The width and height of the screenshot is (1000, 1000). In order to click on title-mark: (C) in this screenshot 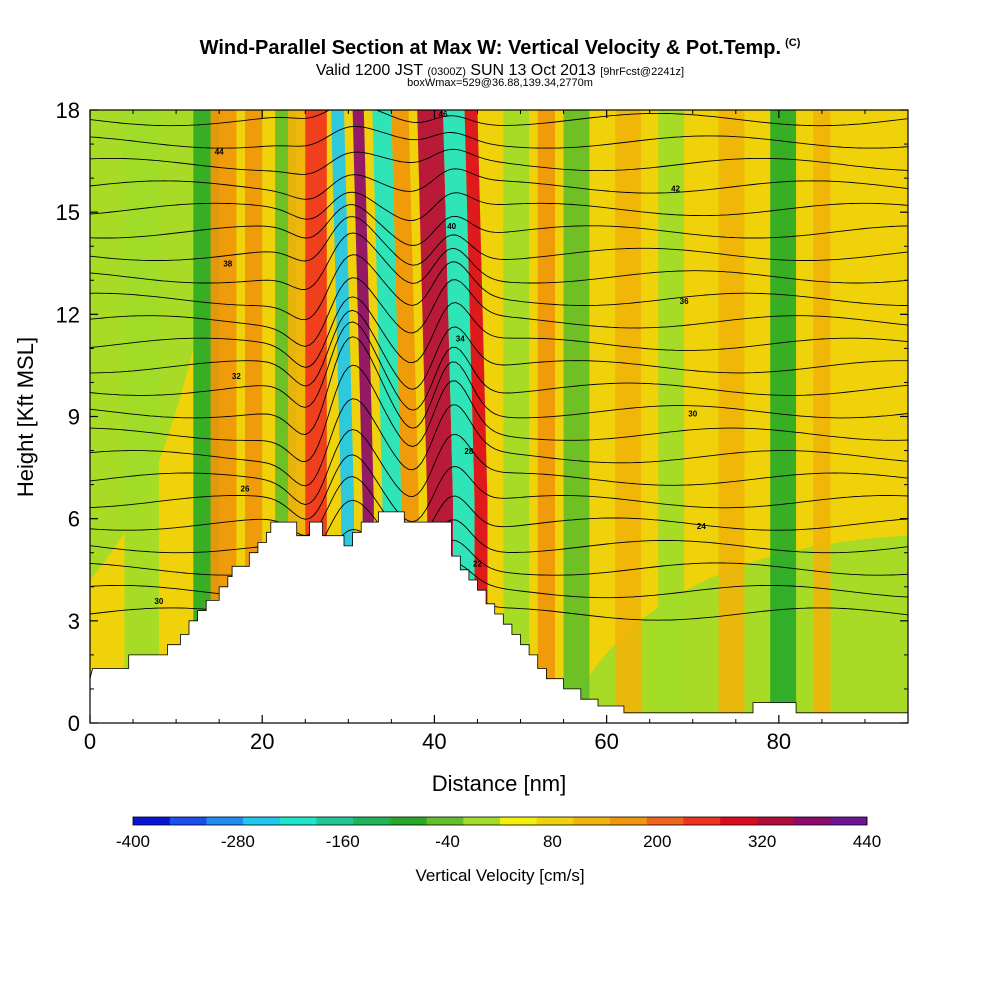, I will do `click(793, 43)`.